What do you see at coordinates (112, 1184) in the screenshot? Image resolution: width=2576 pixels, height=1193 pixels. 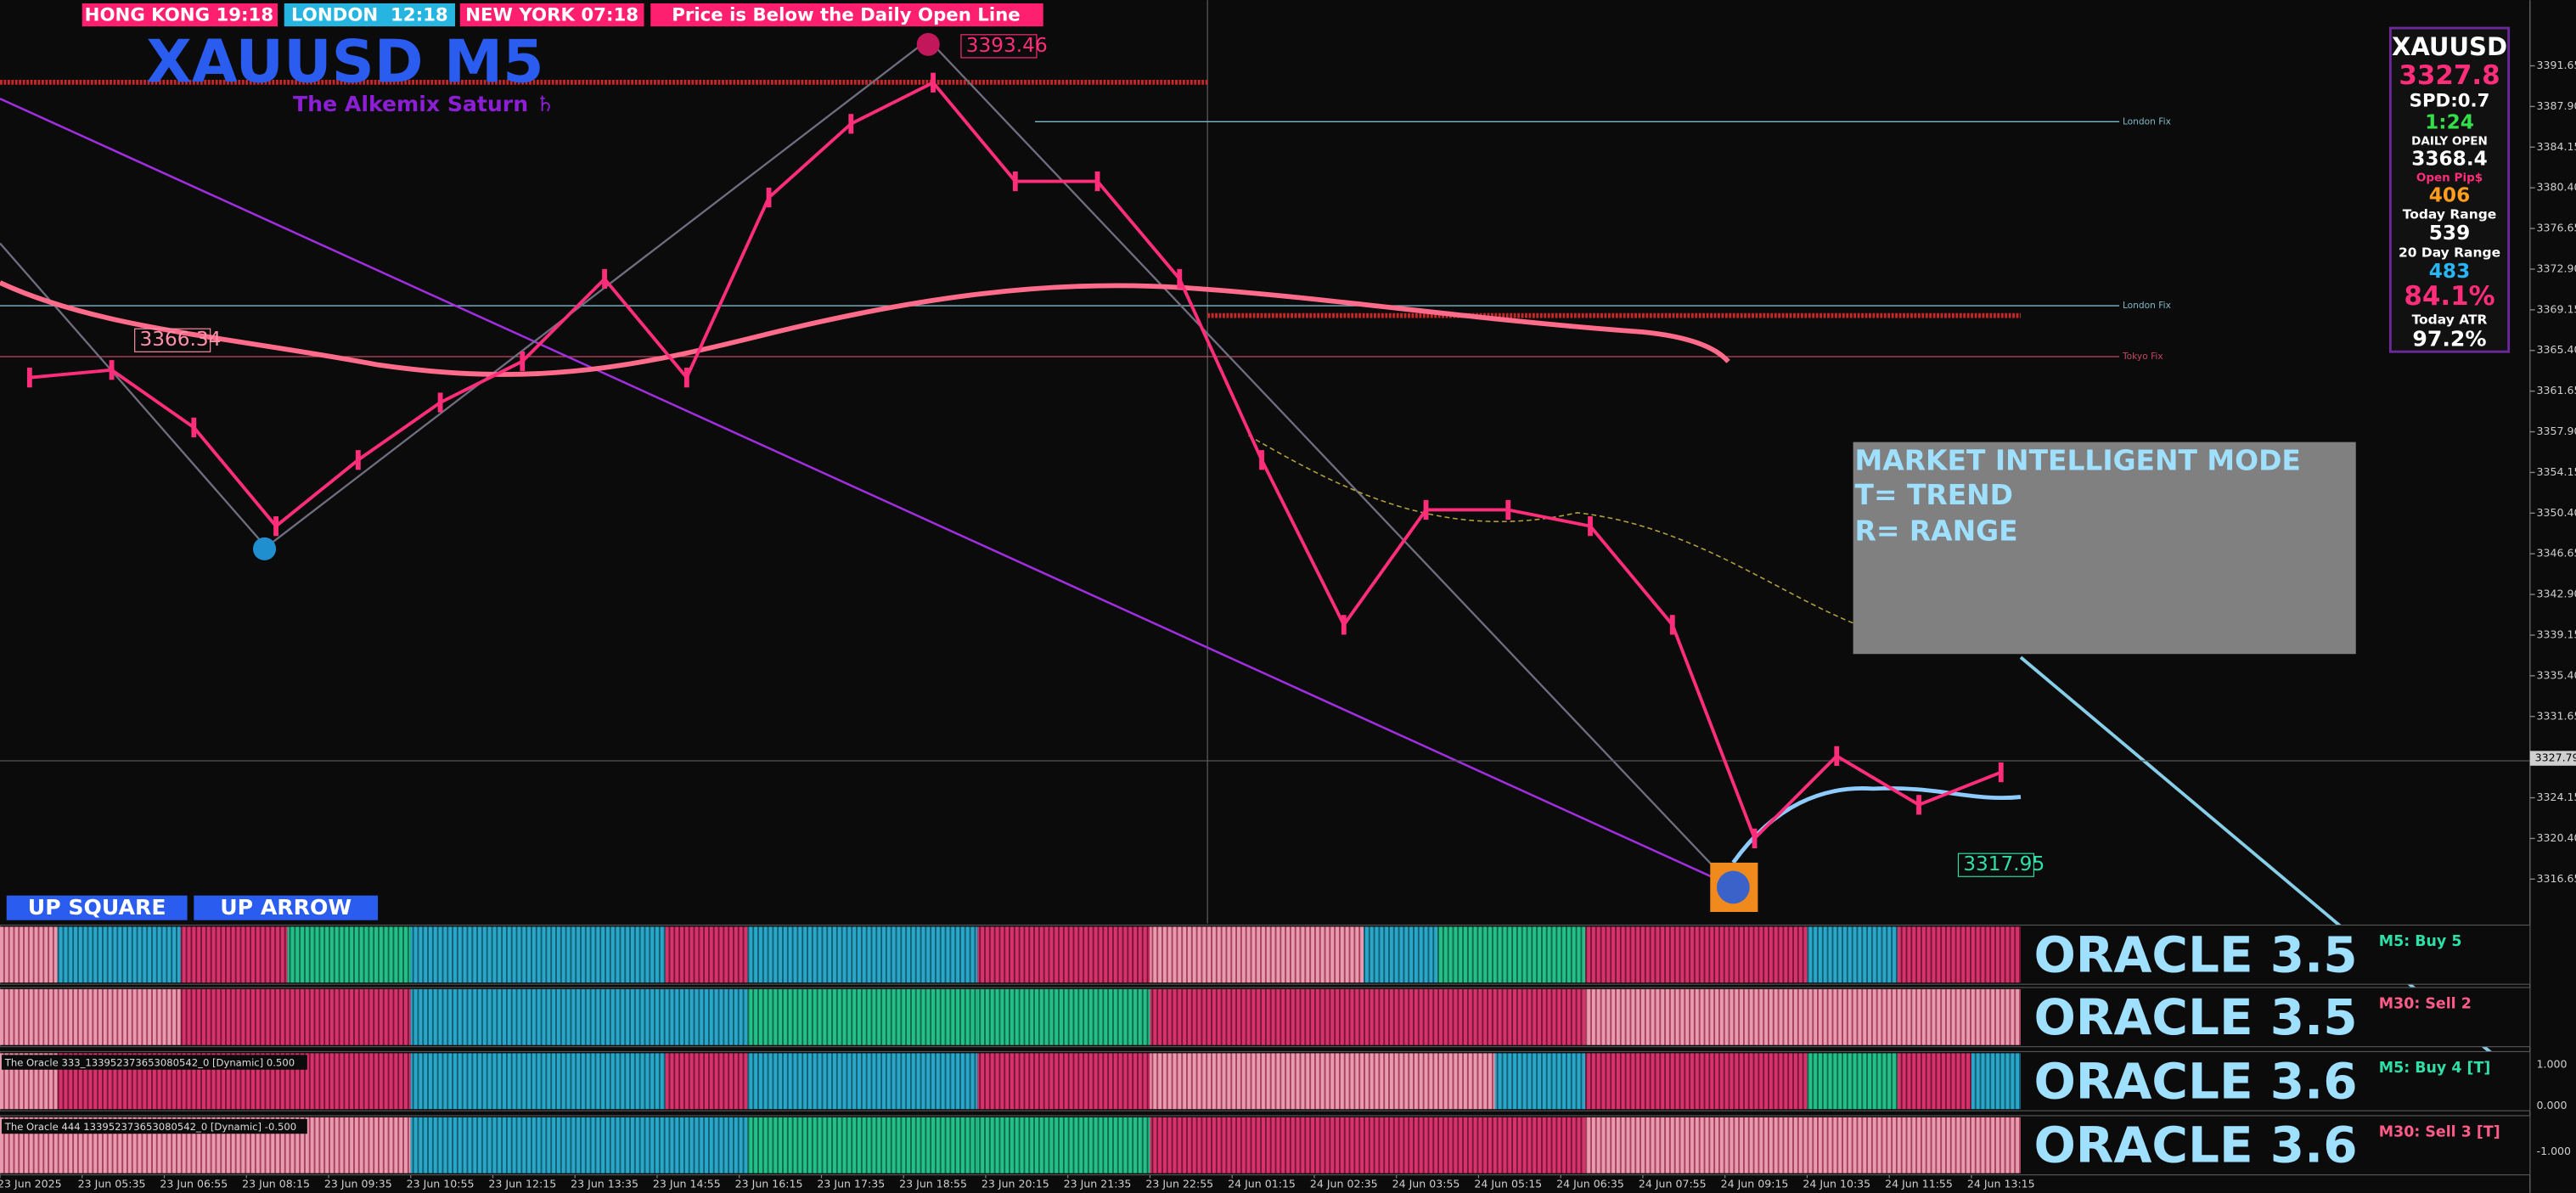 I see `x-tick-label: 23 Jun 05:35` at bounding box center [112, 1184].